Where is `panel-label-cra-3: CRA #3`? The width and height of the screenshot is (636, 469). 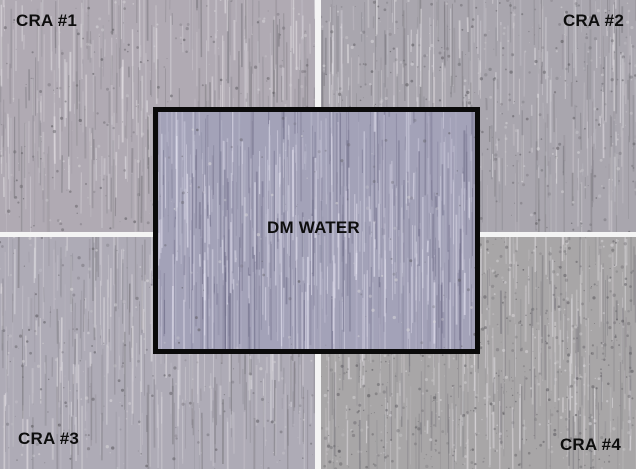
panel-label-cra-3: CRA #3 is located at coordinates (49, 438).